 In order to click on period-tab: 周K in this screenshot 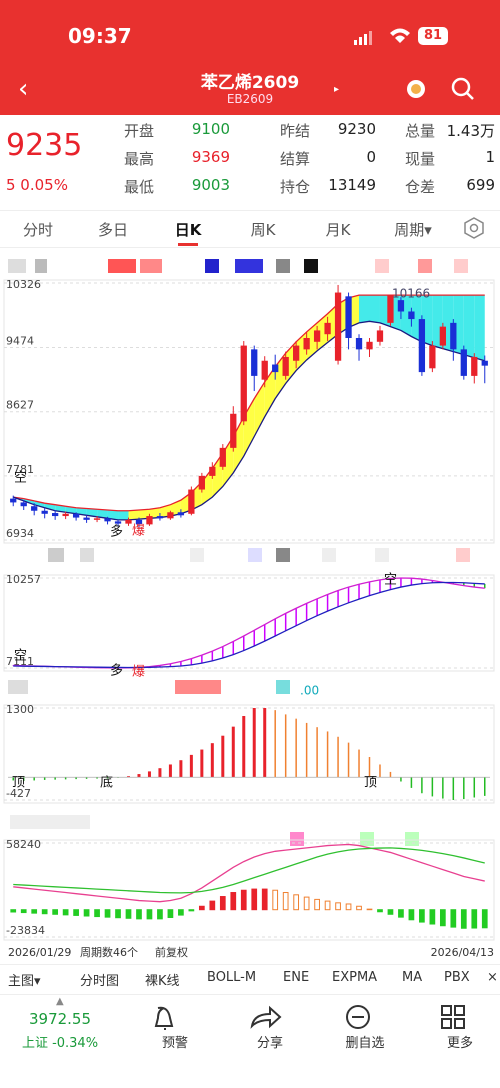, I will do `click(263, 230)`.